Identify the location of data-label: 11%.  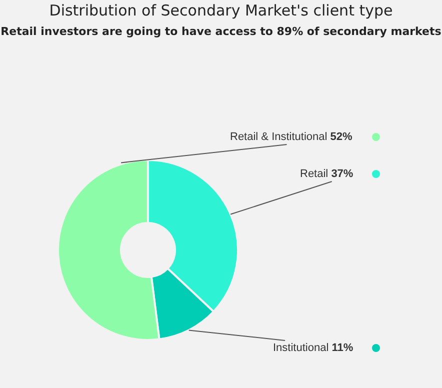
(343, 348).